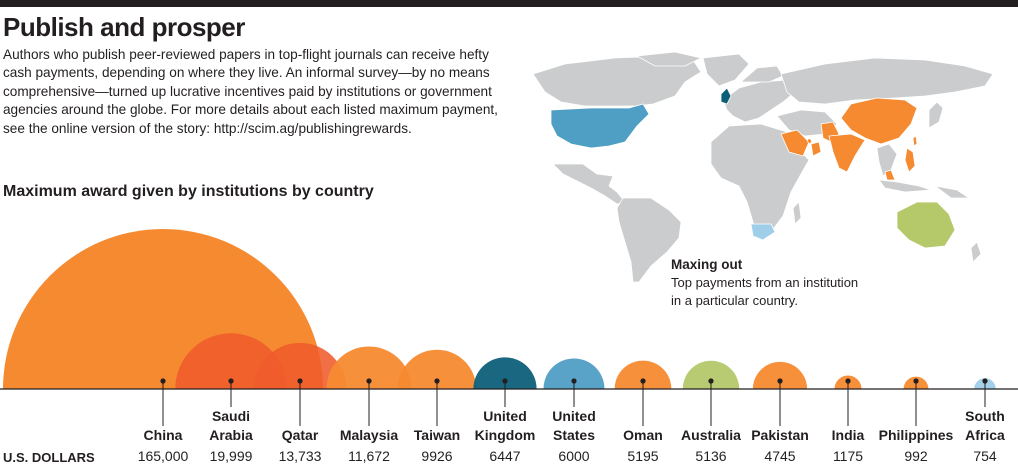  What do you see at coordinates (711, 435) in the screenshot?
I see `category-label-australia: Australia` at bounding box center [711, 435].